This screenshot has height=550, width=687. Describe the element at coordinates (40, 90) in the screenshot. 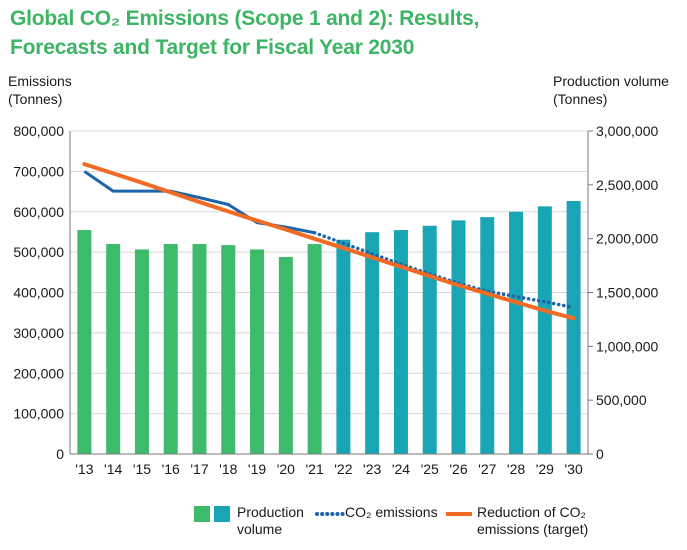

I see `left-axis-title: Emissions (Tonnes)` at that location.